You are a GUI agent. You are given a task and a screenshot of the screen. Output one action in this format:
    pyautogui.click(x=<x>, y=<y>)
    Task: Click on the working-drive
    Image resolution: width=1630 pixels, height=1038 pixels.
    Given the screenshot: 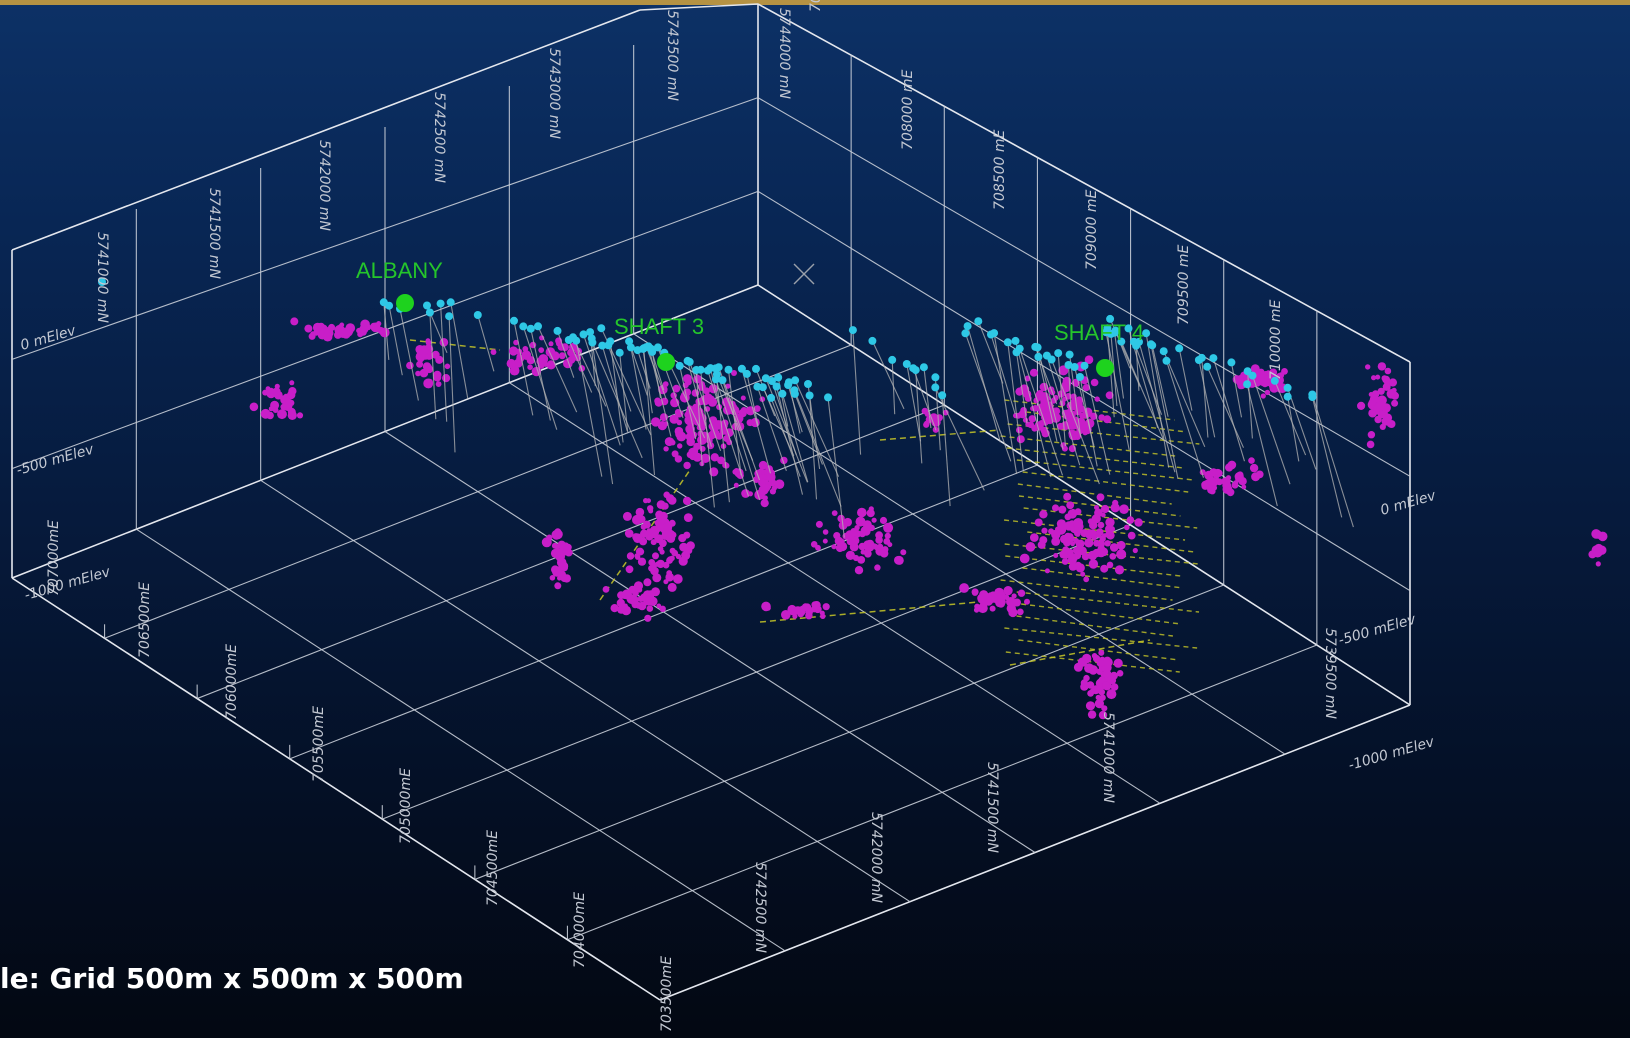 What is the action you would take?
    pyautogui.click(x=645, y=535)
    